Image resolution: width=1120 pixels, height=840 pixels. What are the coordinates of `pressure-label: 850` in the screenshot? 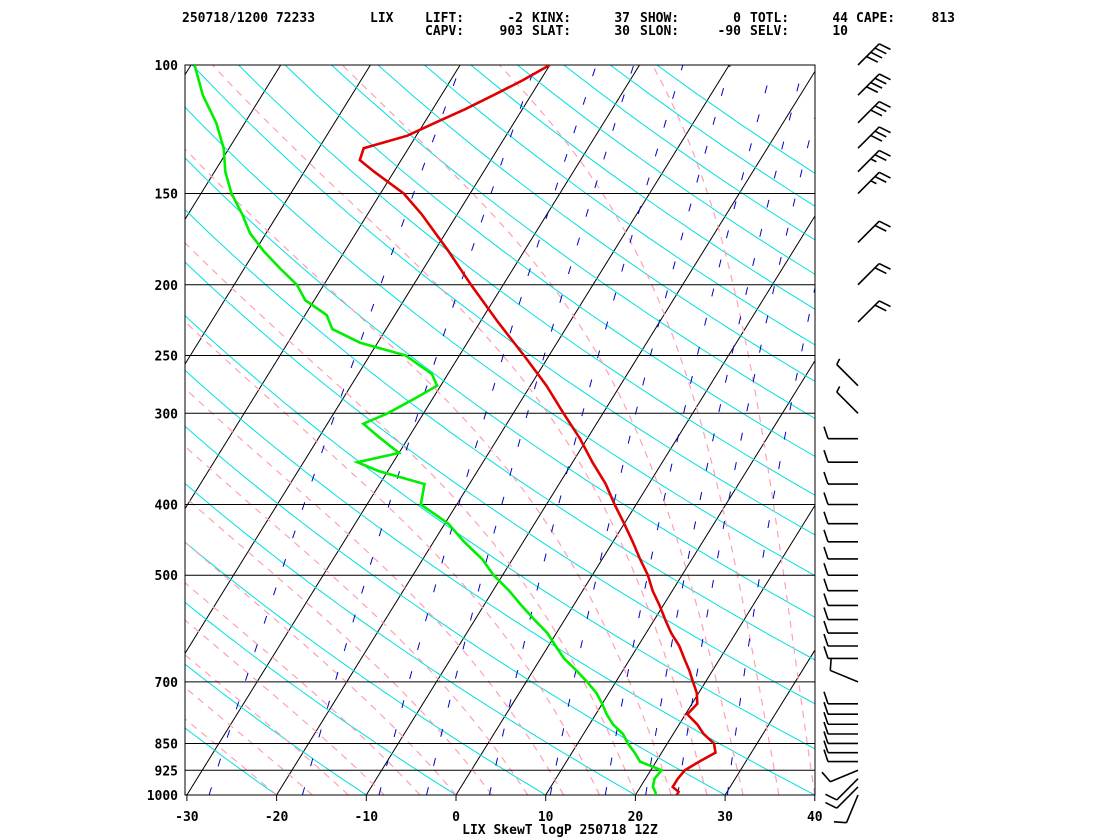 It's located at (167, 744).